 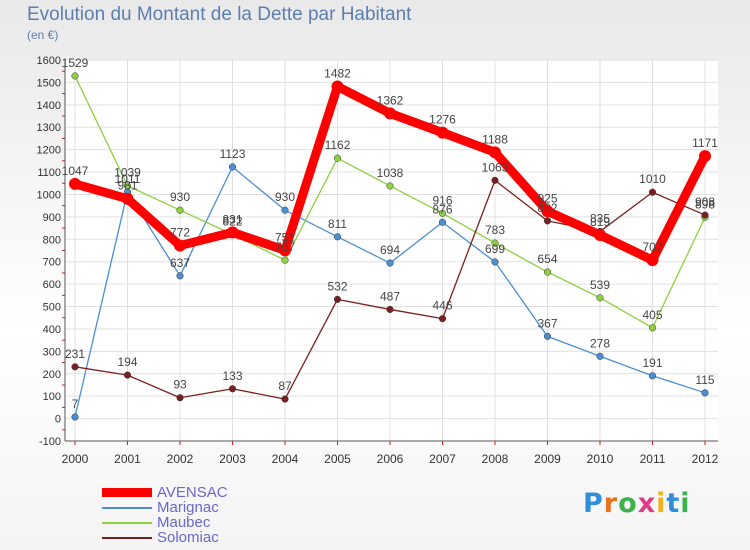 What do you see at coordinates (165, 522) in the screenshot?
I see `legend-item-maubec: Maubec` at bounding box center [165, 522].